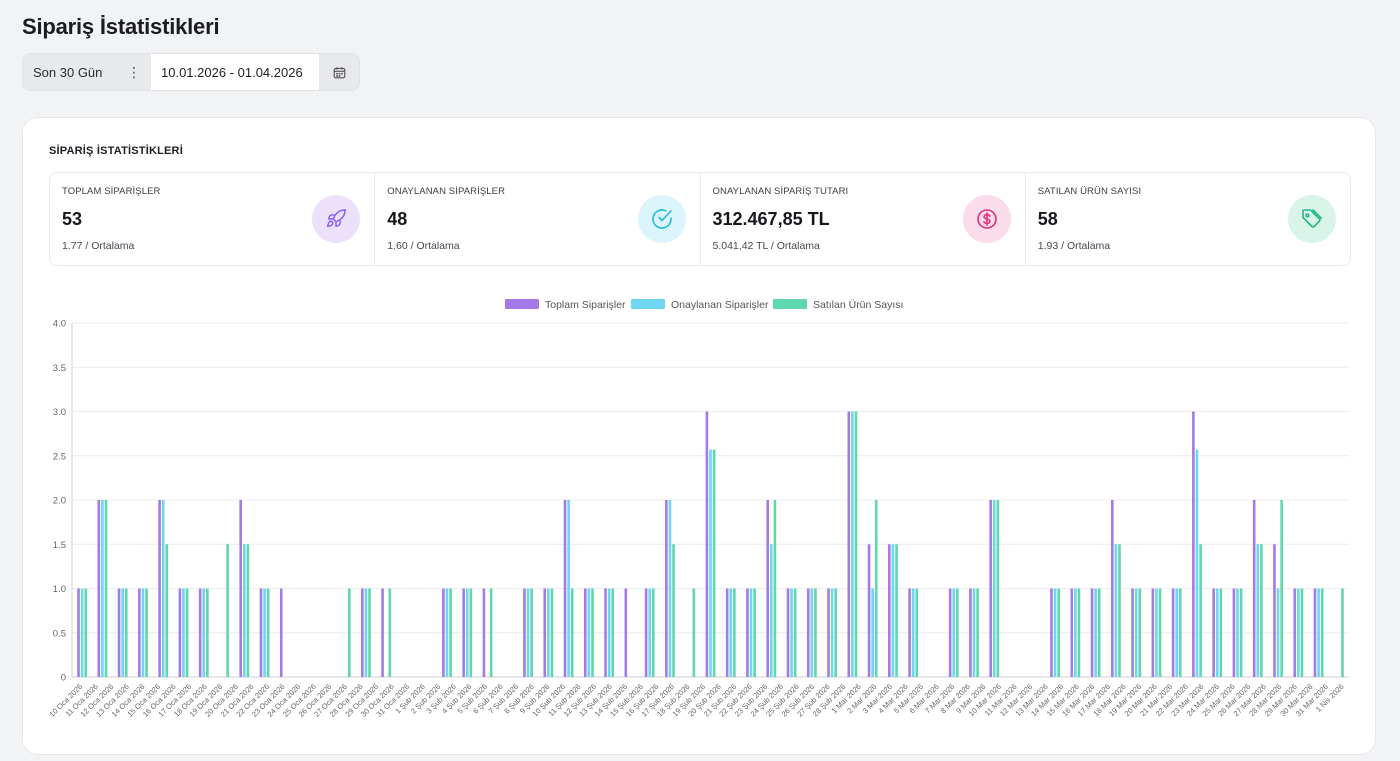 The image size is (1400, 761). Describe the element at coordinates (700, 305) in the screenshot. I see `legend-item: Onaylanan Siparişler` at that location.